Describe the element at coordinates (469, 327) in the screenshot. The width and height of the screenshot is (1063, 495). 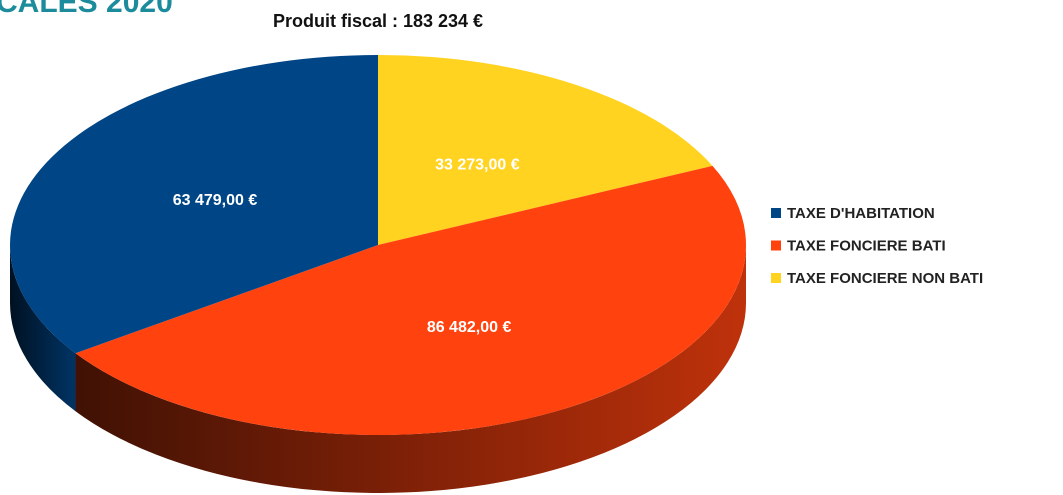
I see `value-label: 86 482,00 €` at that location.